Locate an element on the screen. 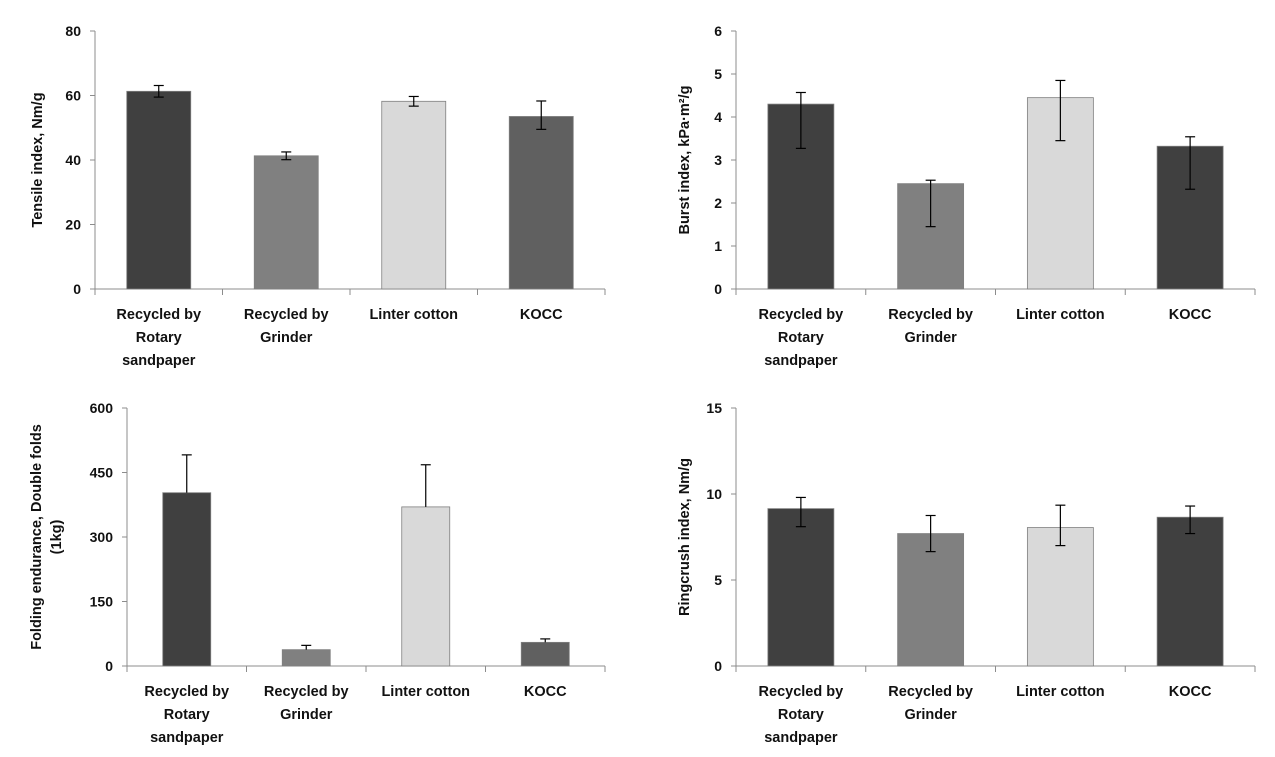 This screenshot has height=757, width=1275. y-axis-title: Ringcrush index, Nm/g is located at coordinates (685, 537).